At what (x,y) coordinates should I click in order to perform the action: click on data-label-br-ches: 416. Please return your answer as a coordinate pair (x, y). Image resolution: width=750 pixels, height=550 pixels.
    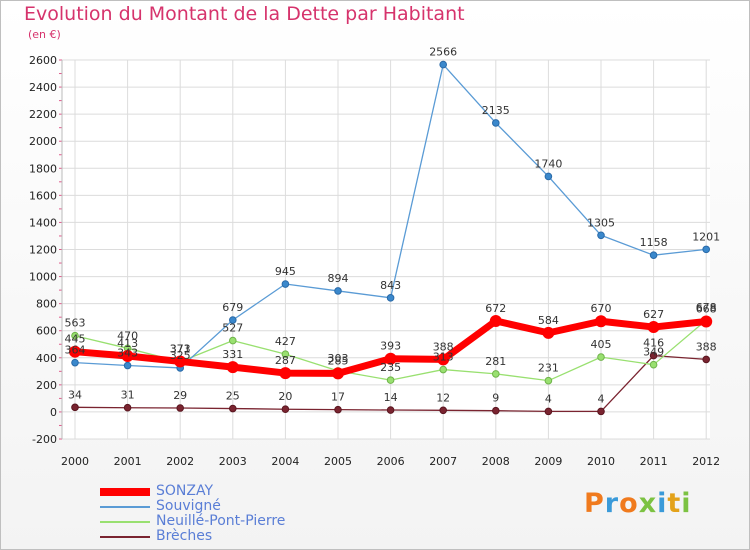
    Looking at the image, I should click on (653, 343).